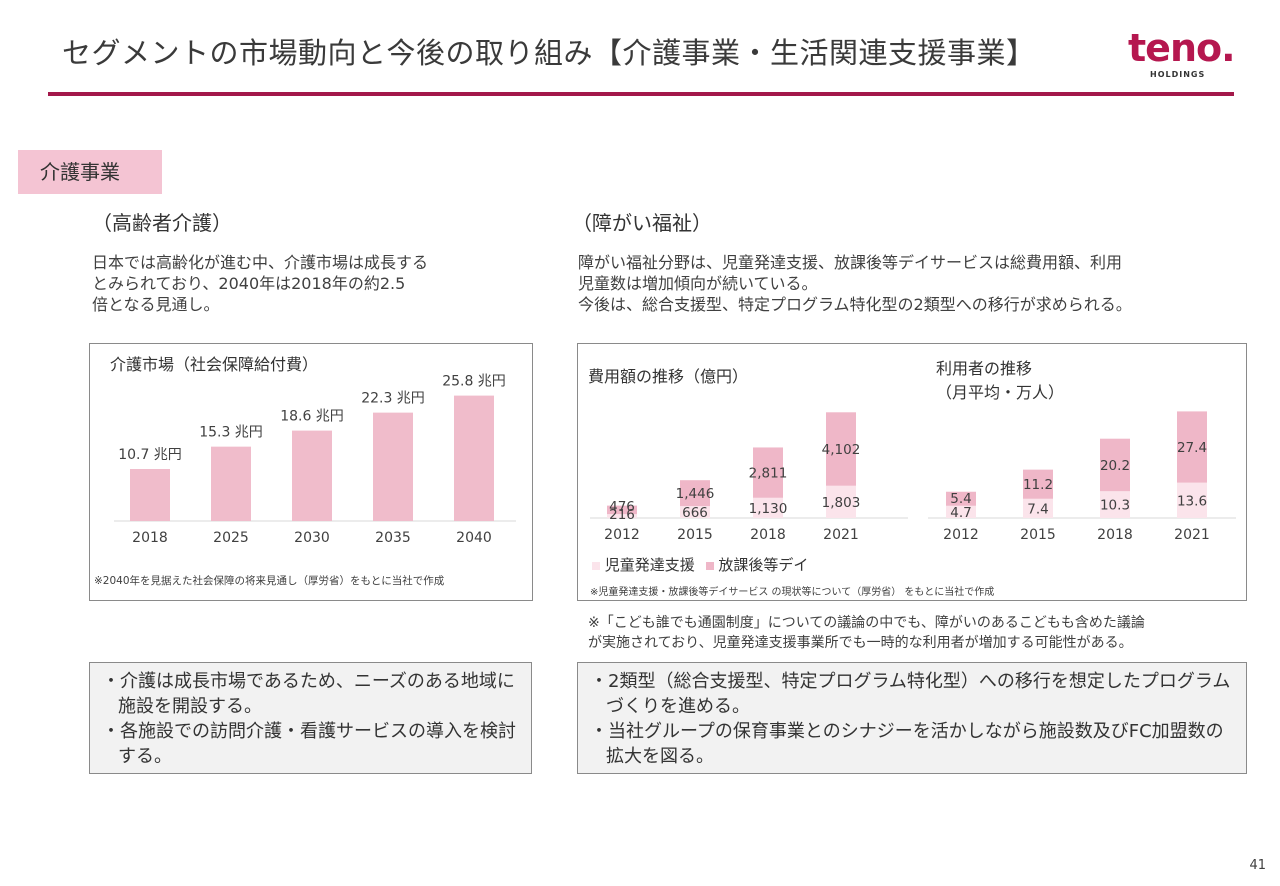  I want to click on x-tick-label: 2030, so click(312, 538).